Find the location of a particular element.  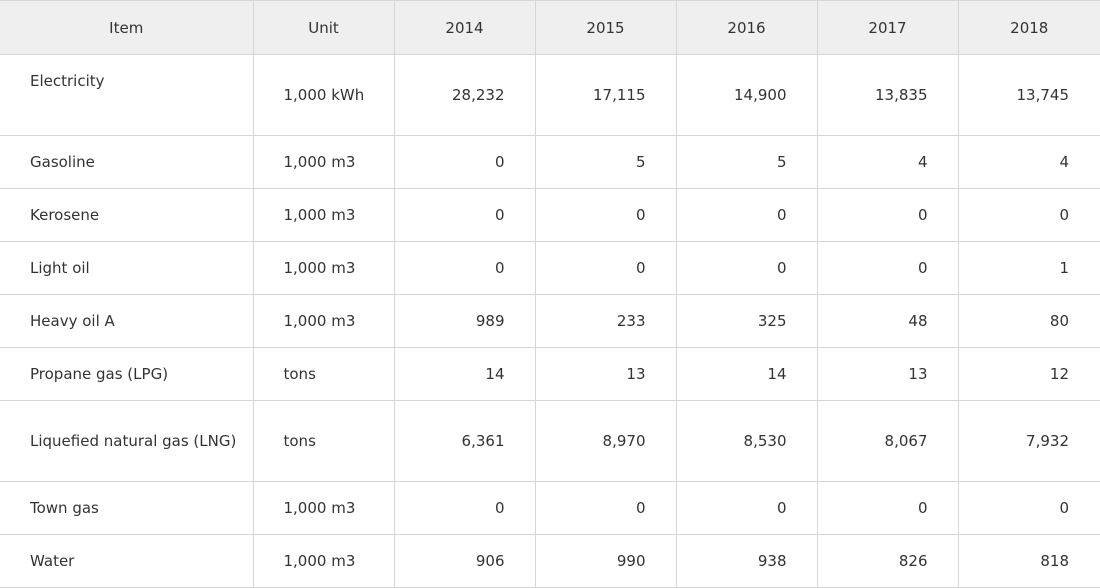

value-cell: 818 is located at coordinates (1028, 561).